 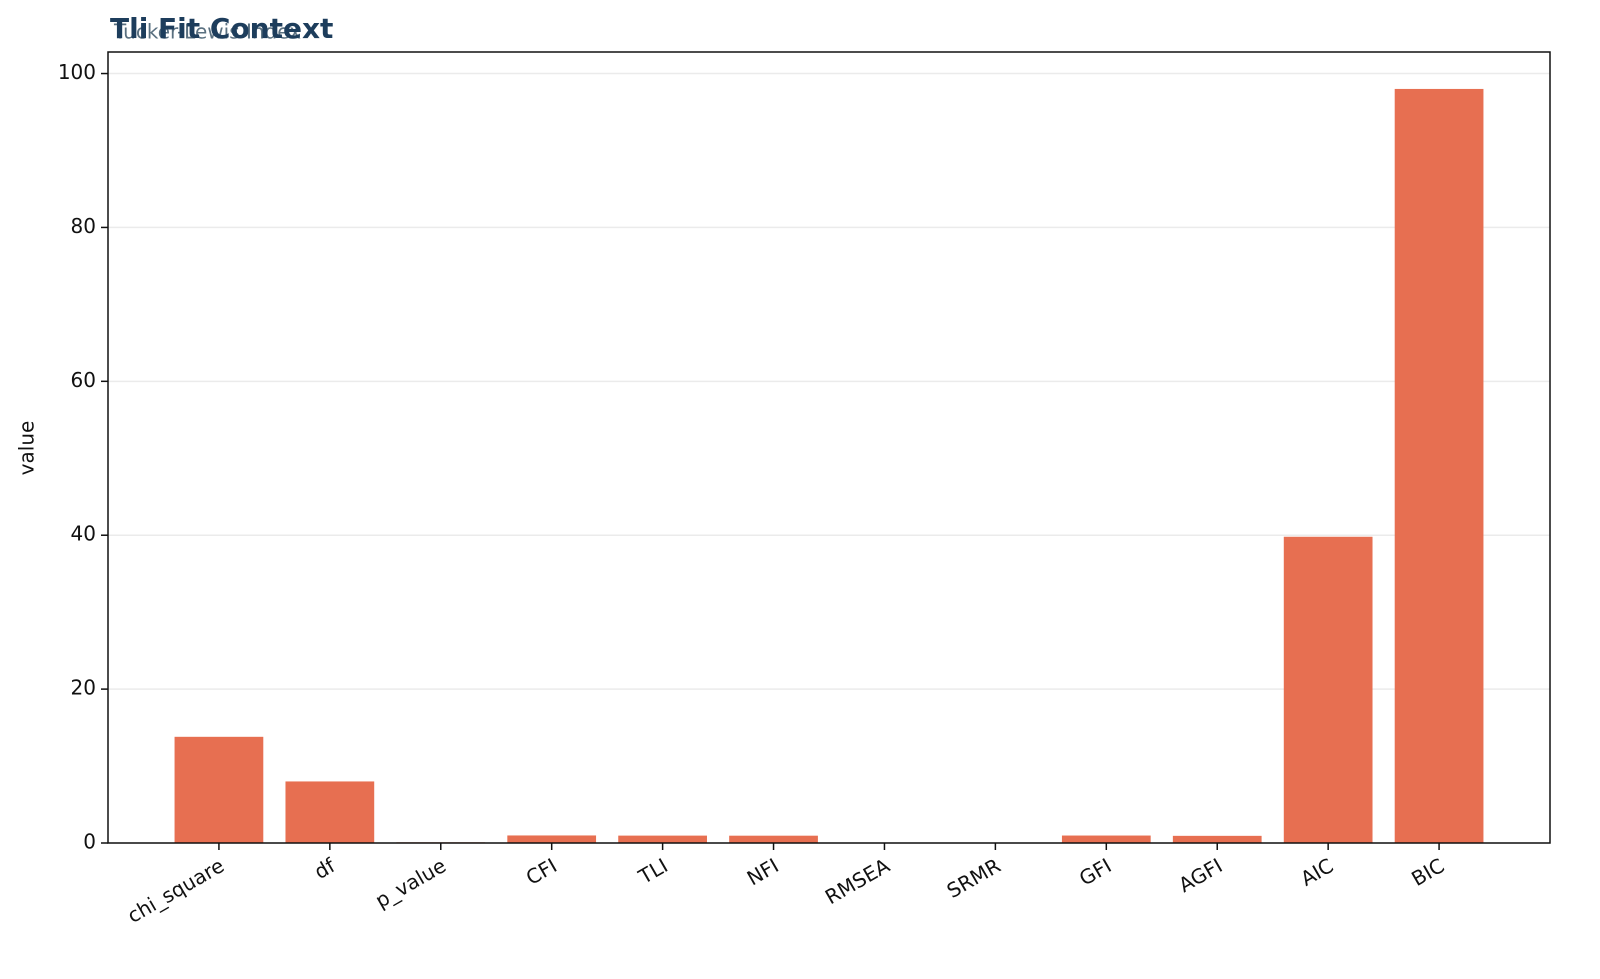 I want to click on y-tick-label: 0, so click(x=89, y=842).